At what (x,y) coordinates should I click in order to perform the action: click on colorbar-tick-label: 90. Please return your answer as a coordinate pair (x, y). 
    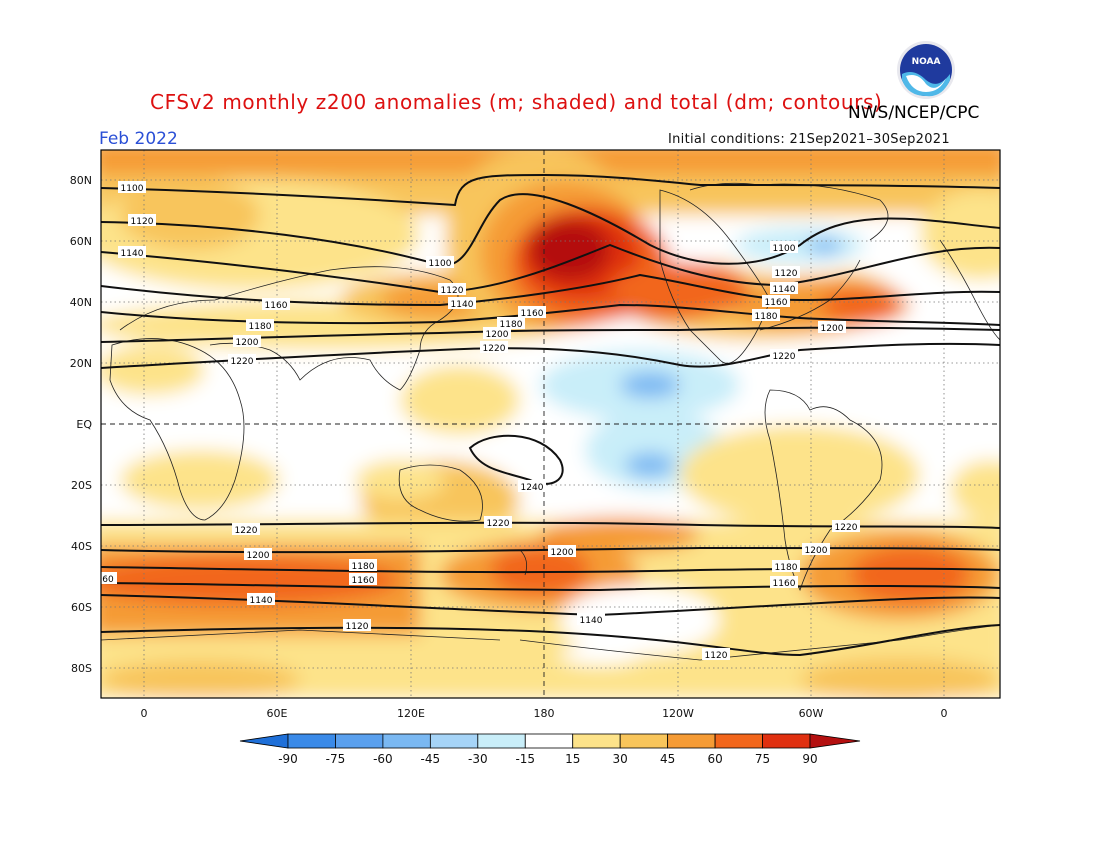
    Looking at the image, I should click on (809, 759).